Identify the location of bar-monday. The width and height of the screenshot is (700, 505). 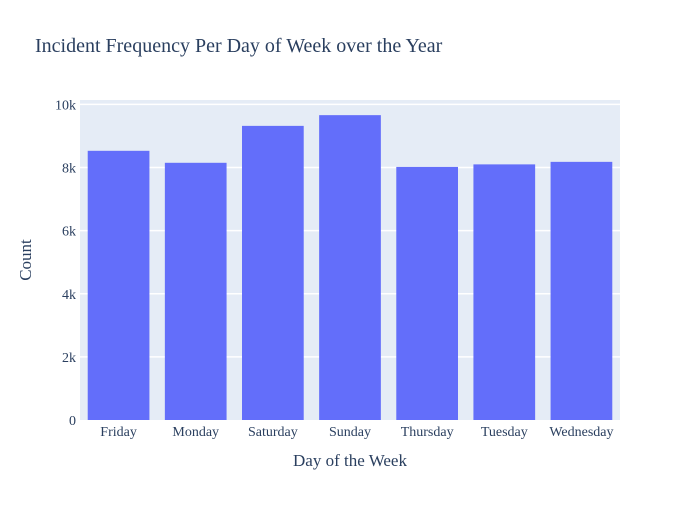
(195, 291).